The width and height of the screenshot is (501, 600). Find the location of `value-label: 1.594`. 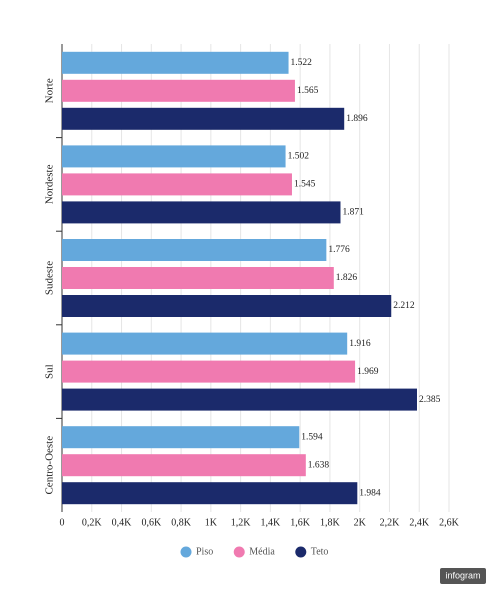

value-label: 1.594 is located at coordinates (312, 437).